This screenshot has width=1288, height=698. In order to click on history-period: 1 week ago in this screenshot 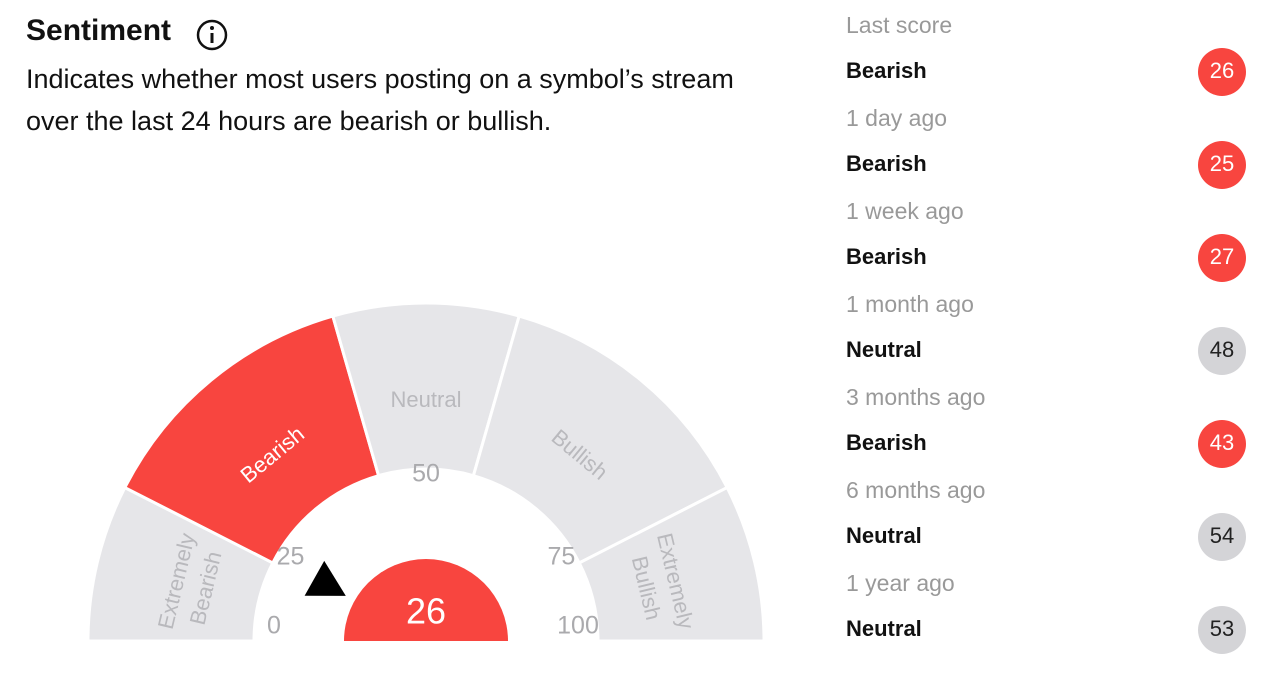, I will do `click(905, 211)`.